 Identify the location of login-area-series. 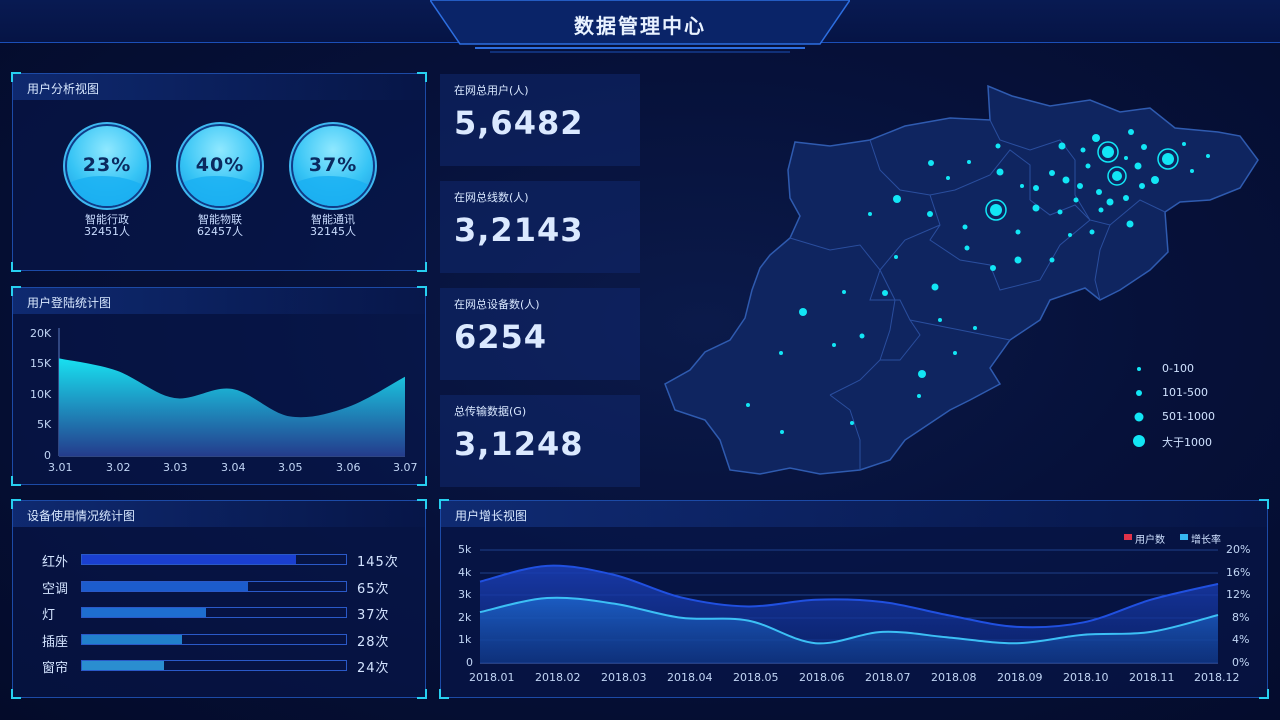
(232, 407).